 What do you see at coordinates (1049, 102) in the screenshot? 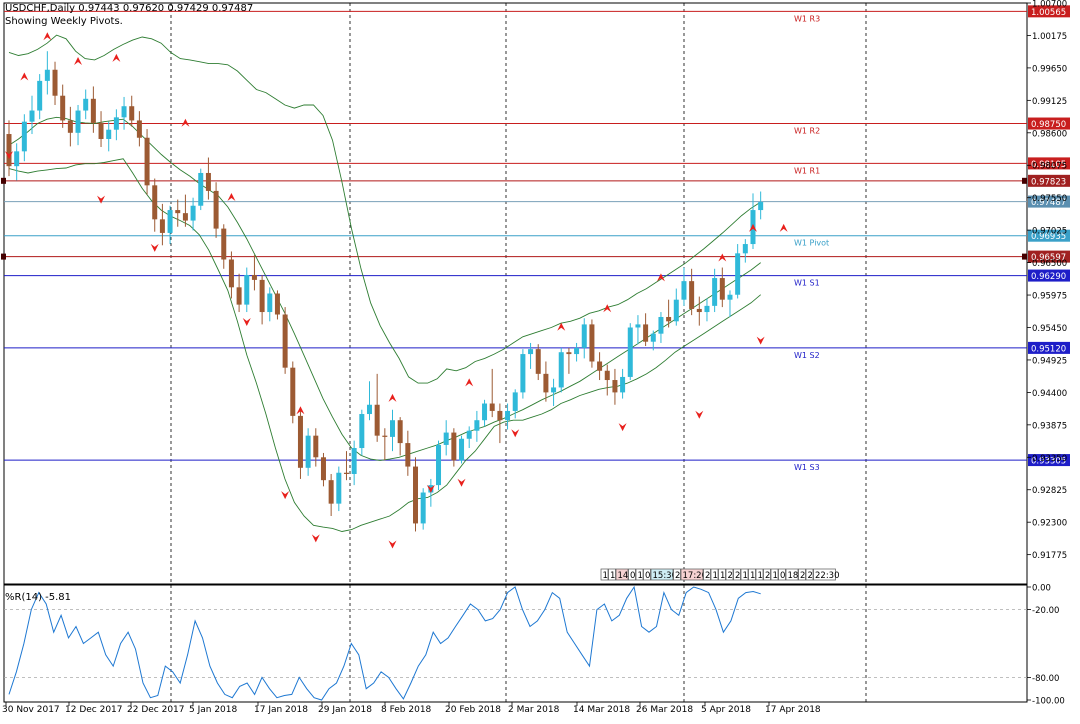
I see `y-tick-label: 0.99125` at bounding box center [1049, 102].